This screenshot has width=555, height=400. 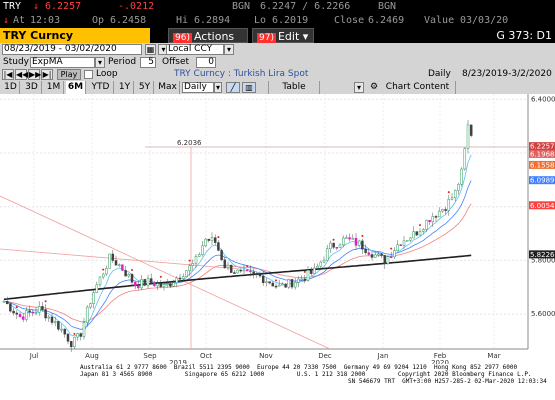 I want to click on moving-average-line, so click(x=237, y=277).